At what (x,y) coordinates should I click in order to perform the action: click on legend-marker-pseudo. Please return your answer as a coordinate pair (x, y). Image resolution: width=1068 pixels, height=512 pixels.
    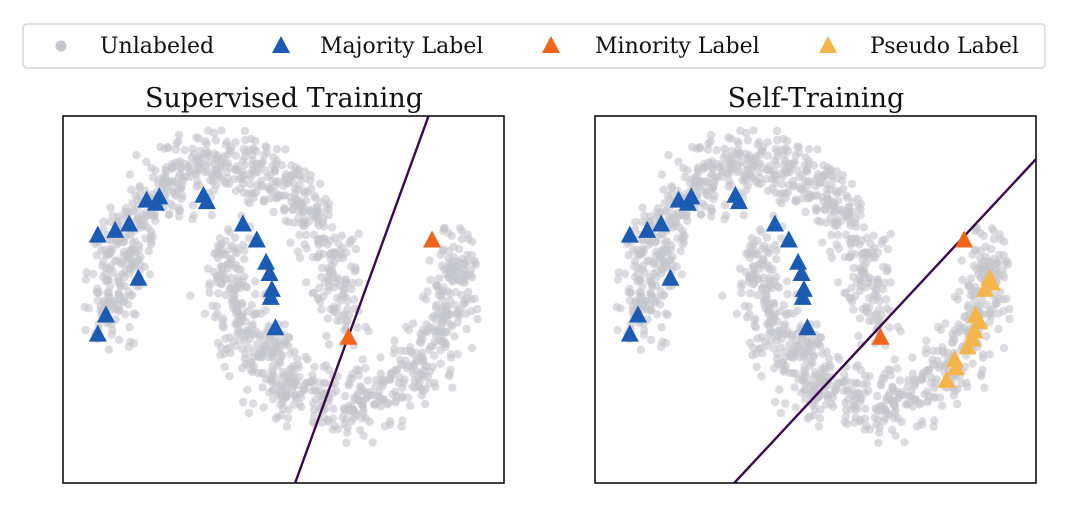
    Looking at the image, I should click on (828, 44).